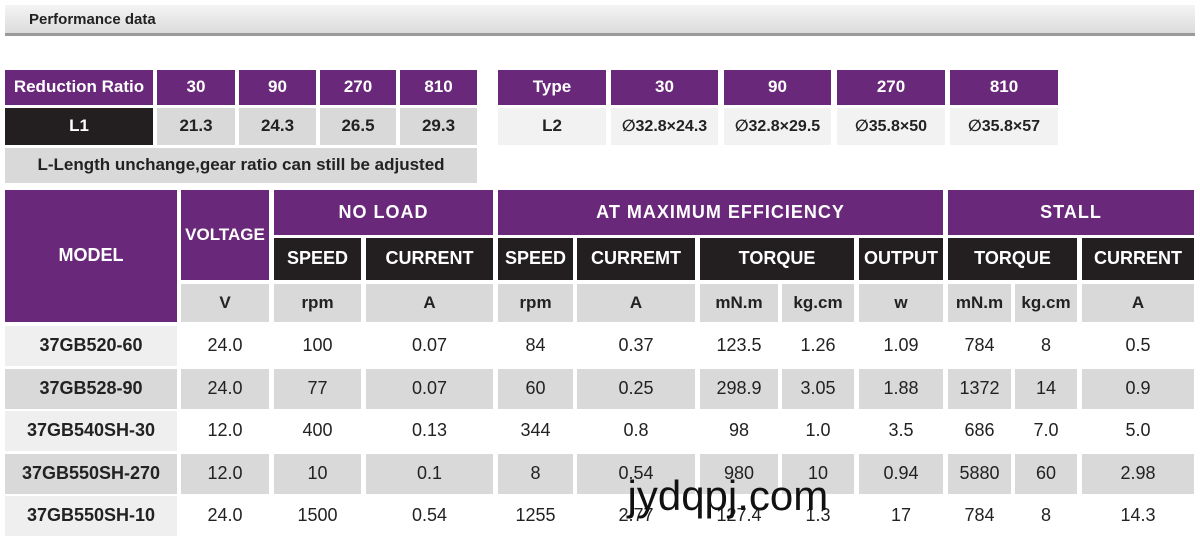 The height and width of the screenshot is (540, 1200). Describe the element at coordinates (979, 474) in the screenshot. I see `data-cell: 5880` at that location.